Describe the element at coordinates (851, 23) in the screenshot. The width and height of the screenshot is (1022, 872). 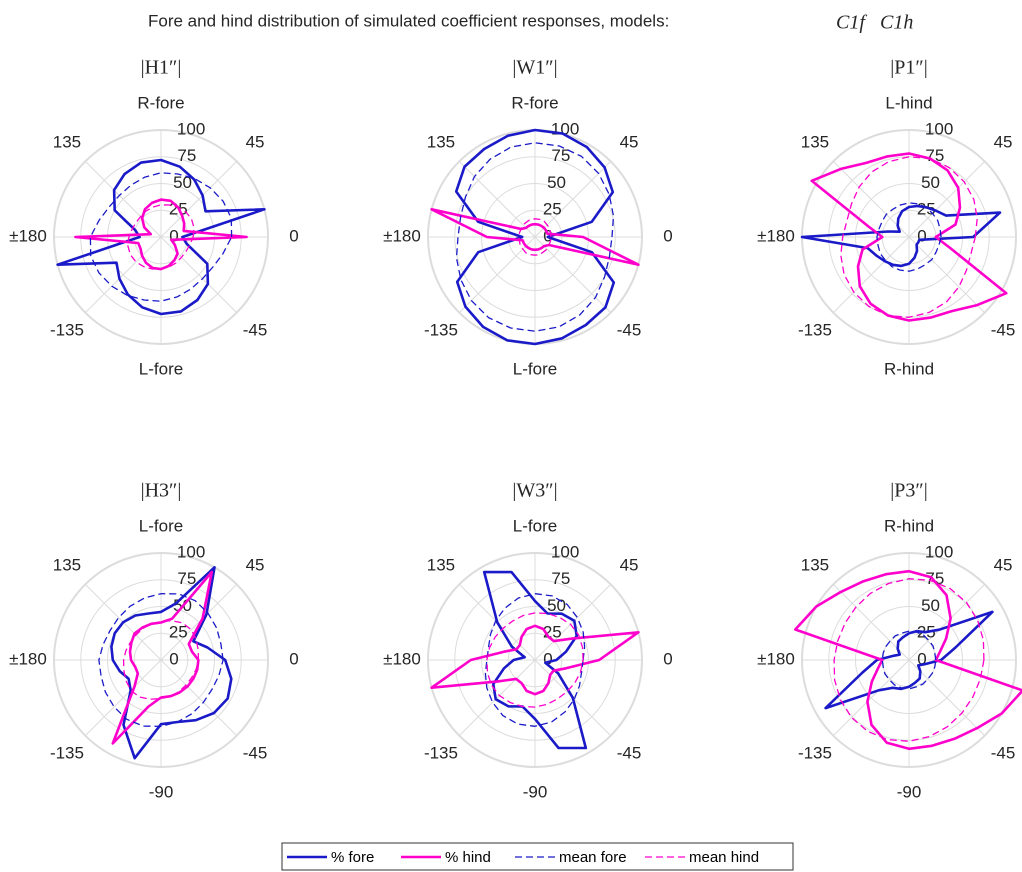
I see `model-label: C1f` at that location.